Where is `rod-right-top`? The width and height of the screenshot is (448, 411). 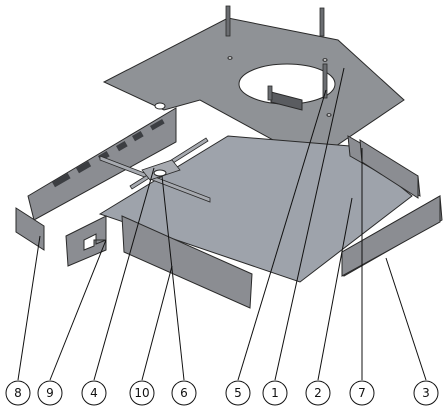
rod-right-top is located at coordinates (322, 22).